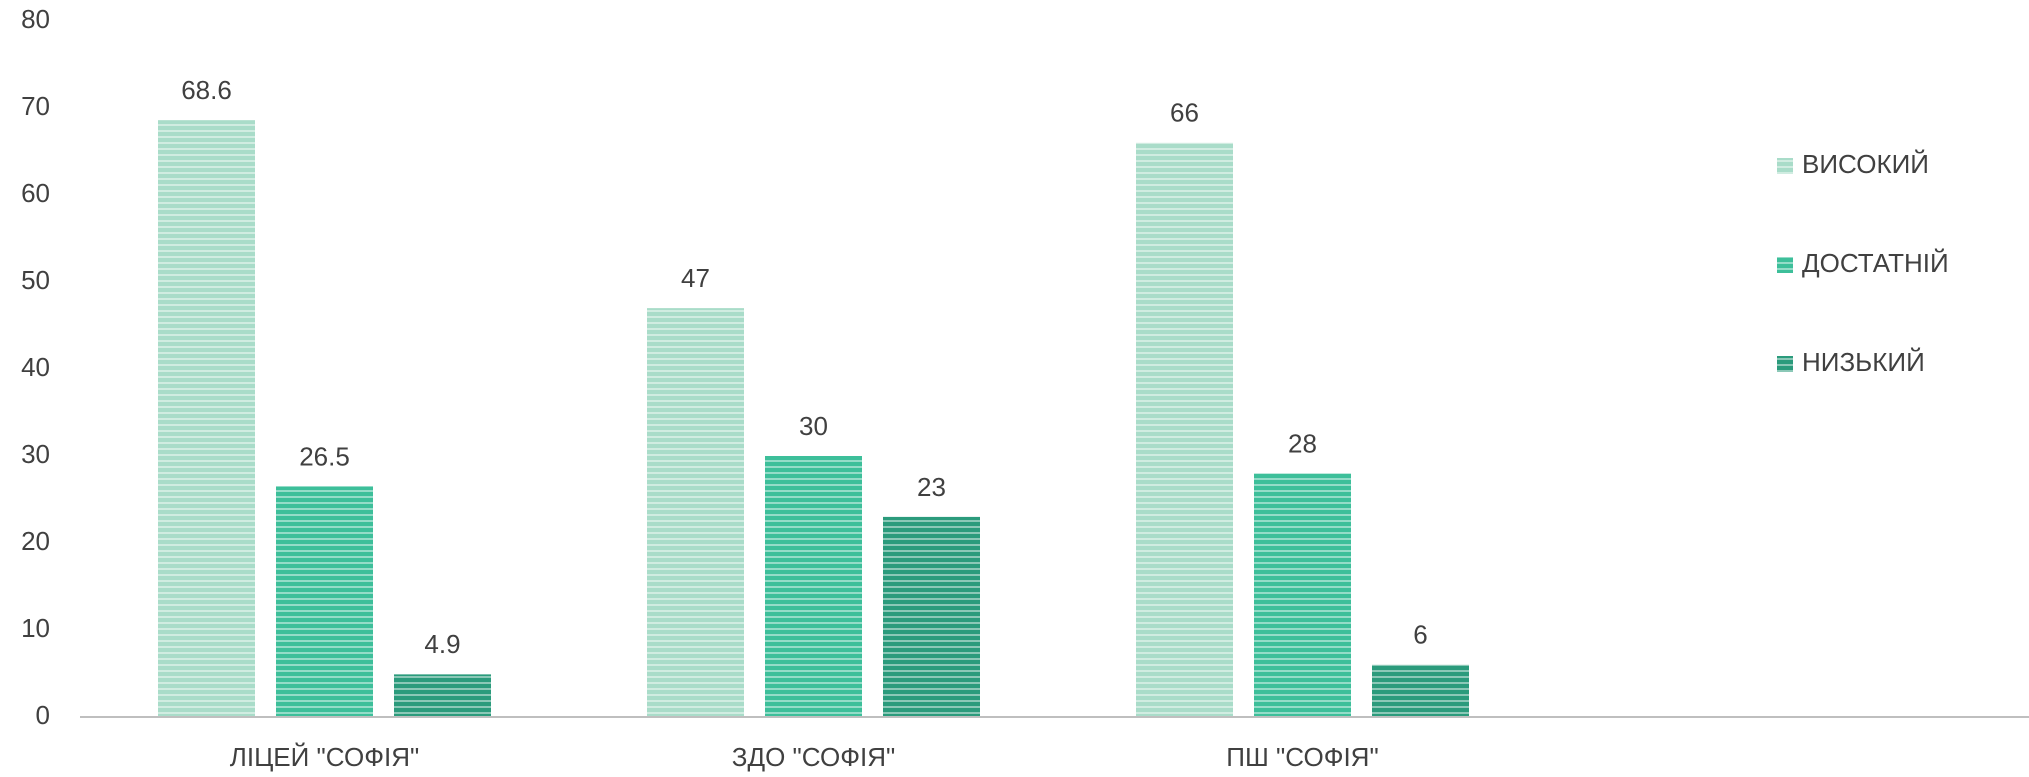  Describe the element at coordinates (35, 628) in the screenshot. I see `y-tick-label: 10` at that location.